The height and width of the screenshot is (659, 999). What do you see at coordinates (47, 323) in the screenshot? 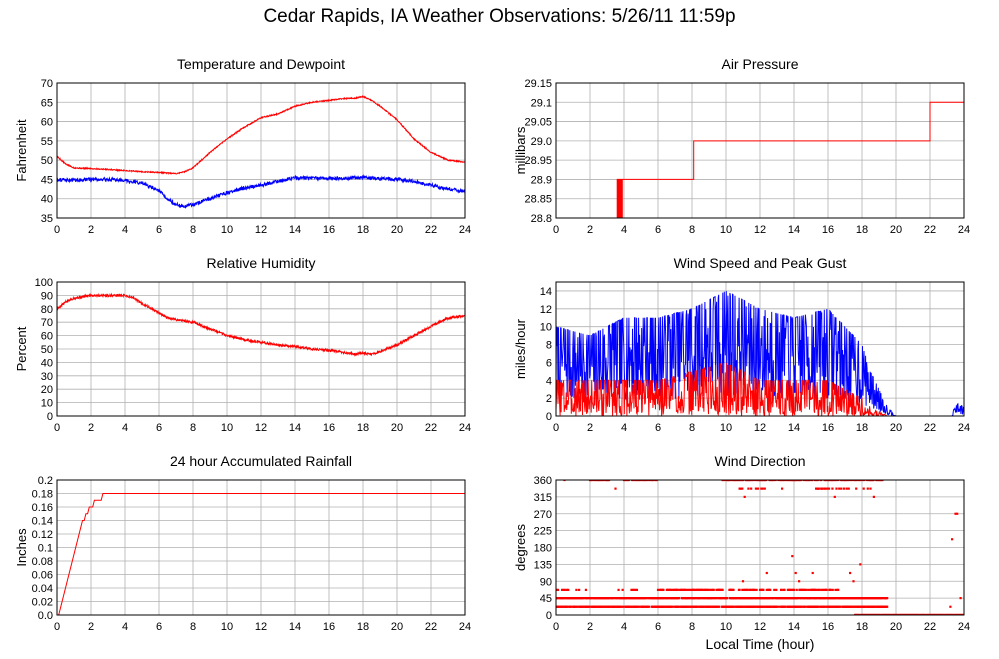
I see `y-tick-label: 70` at bounding box center [47, 323].